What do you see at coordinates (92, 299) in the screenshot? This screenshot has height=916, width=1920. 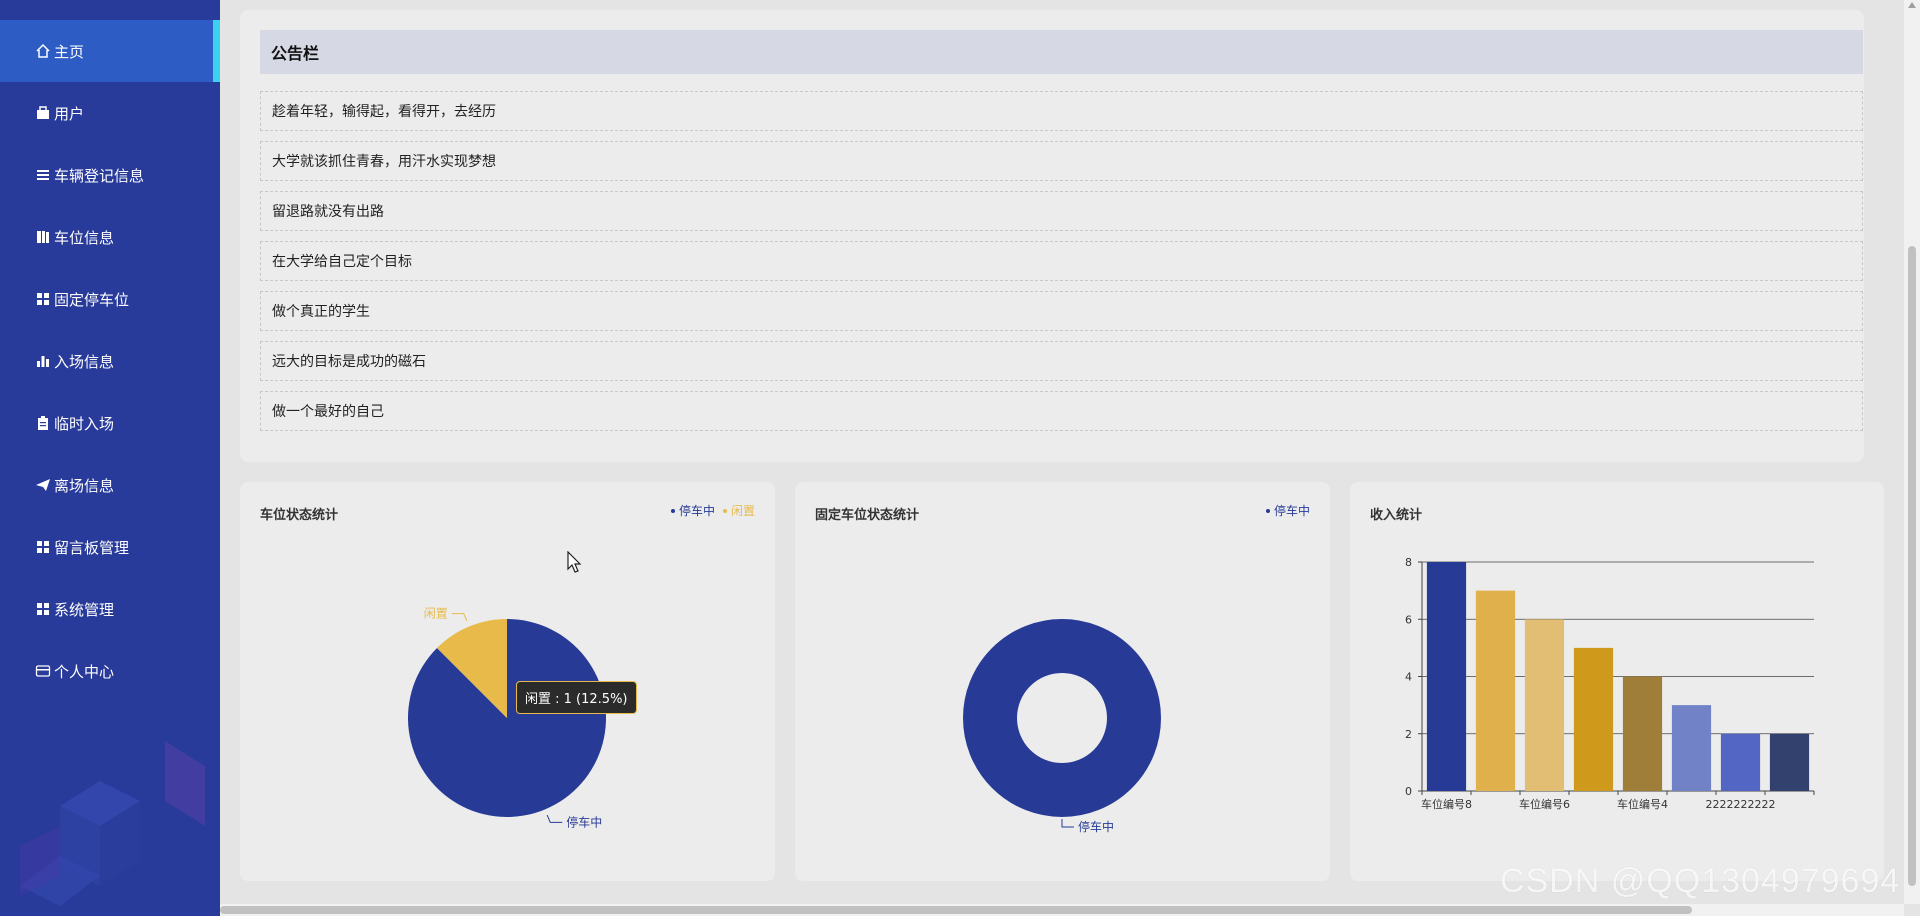 I see `sidebar-item-label: 固定停车位` at bounding box center [92, 299].